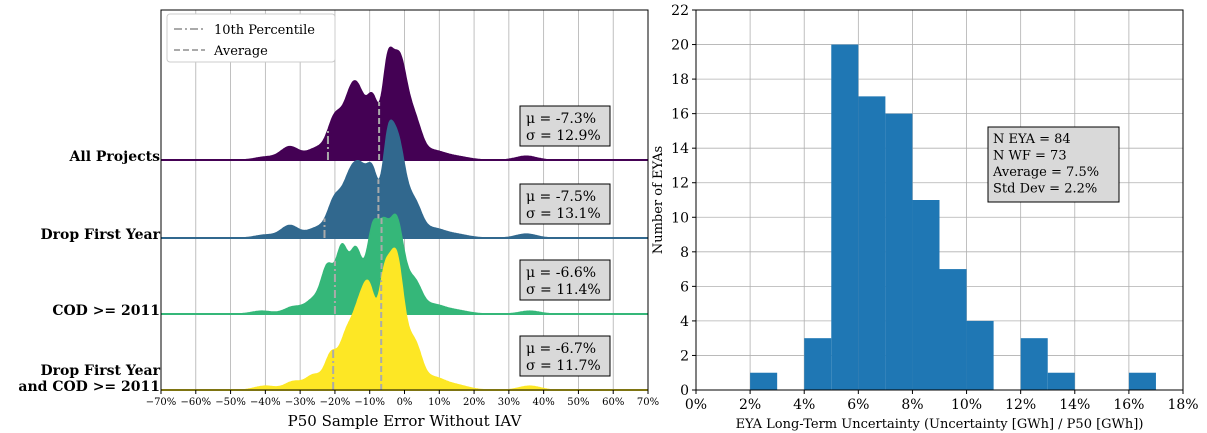 This screenshot has height=433, width=1207. What do you see at coordinates (1045, 172) in the screenshot?
I see `stats-line: Average = 7.5%` at bounding box center [1045, 172].